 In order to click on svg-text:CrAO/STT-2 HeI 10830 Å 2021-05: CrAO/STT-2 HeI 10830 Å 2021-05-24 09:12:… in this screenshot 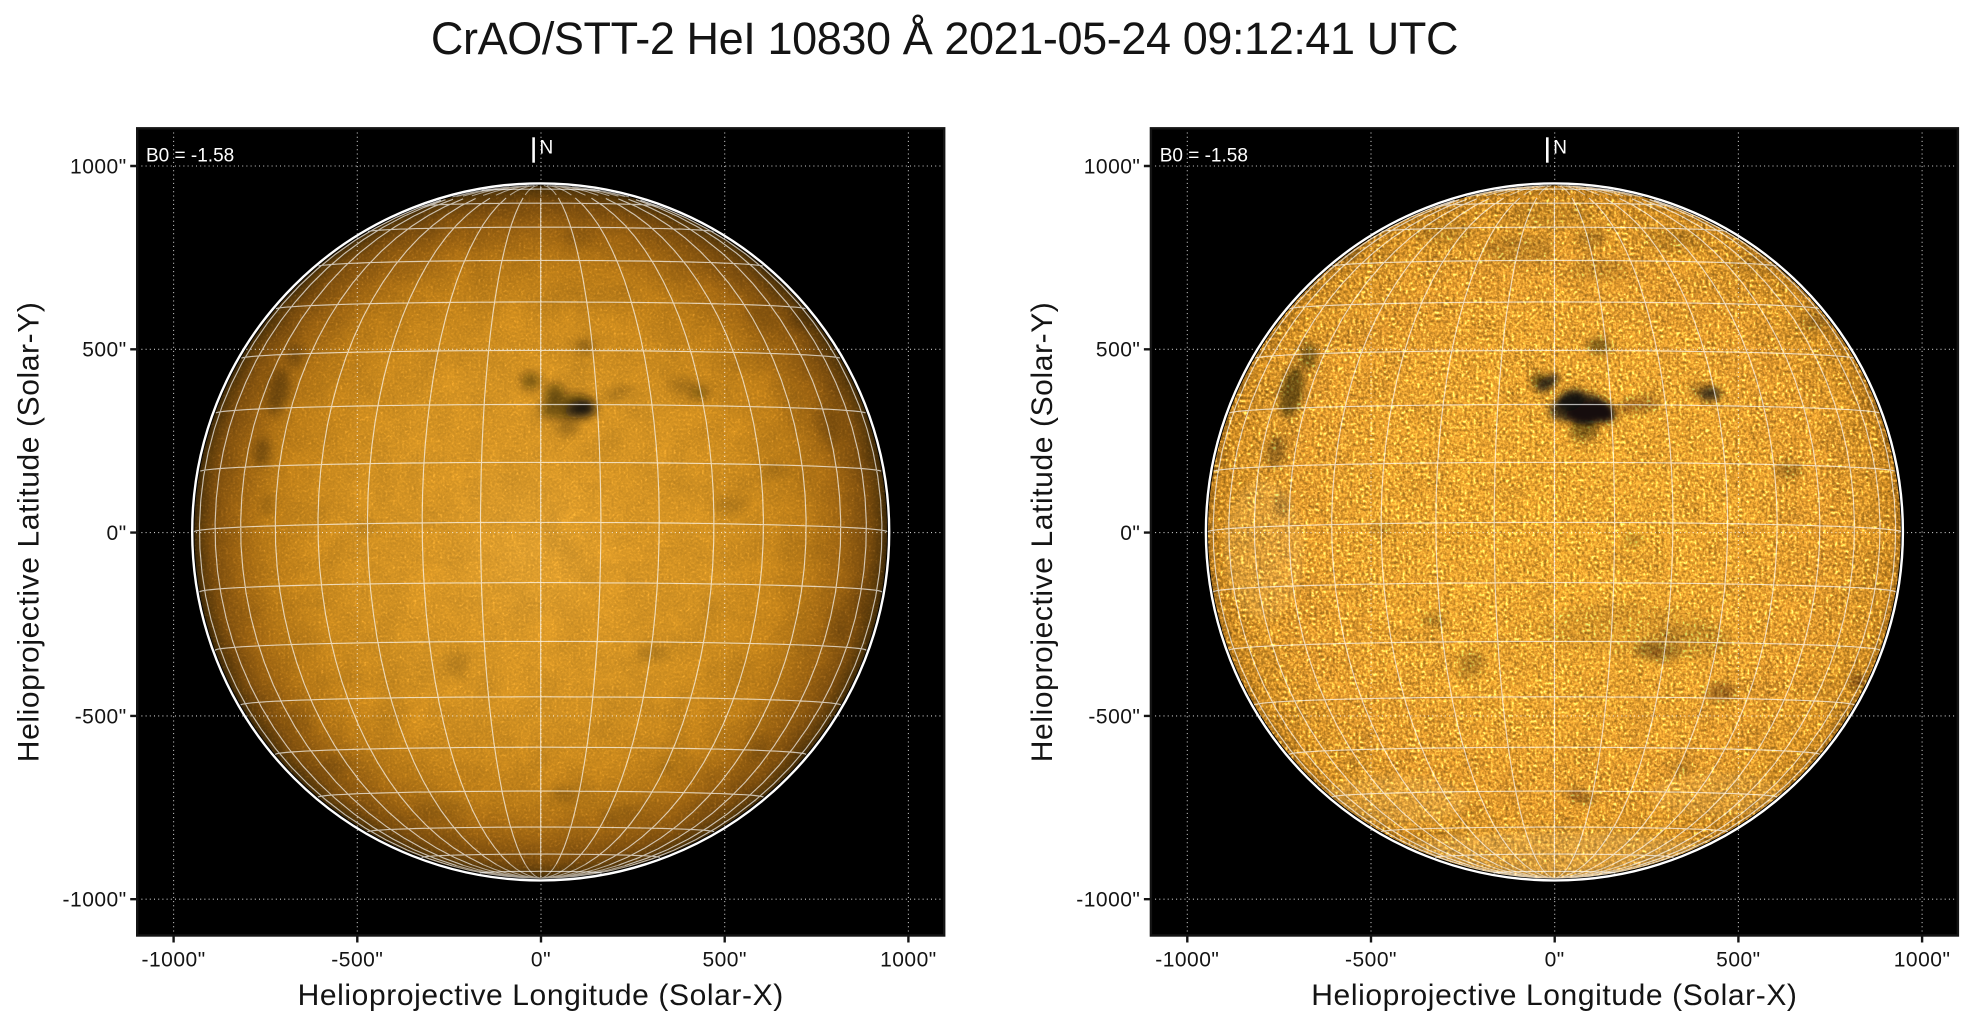, I will do `click(944, 38)`.